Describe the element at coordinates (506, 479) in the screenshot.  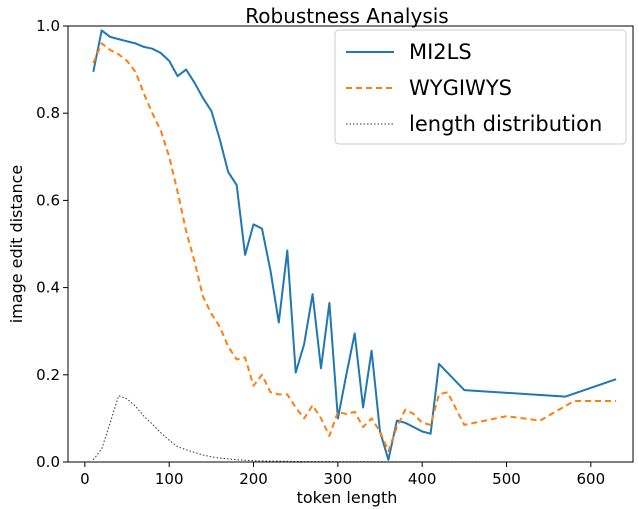
I see `x-tick-label: 500` at that location.